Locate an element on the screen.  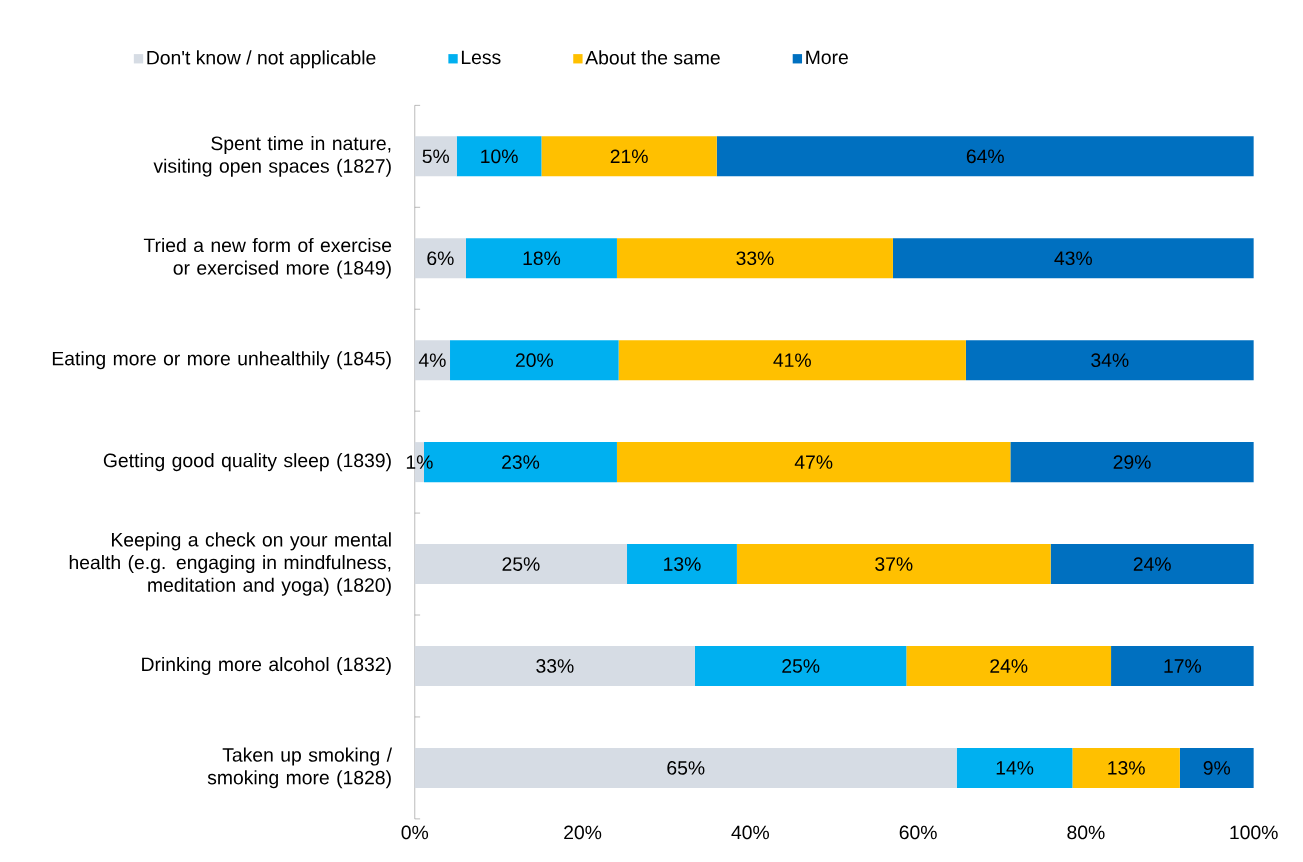
legend-label: Less is located at coordinates (481, 57).